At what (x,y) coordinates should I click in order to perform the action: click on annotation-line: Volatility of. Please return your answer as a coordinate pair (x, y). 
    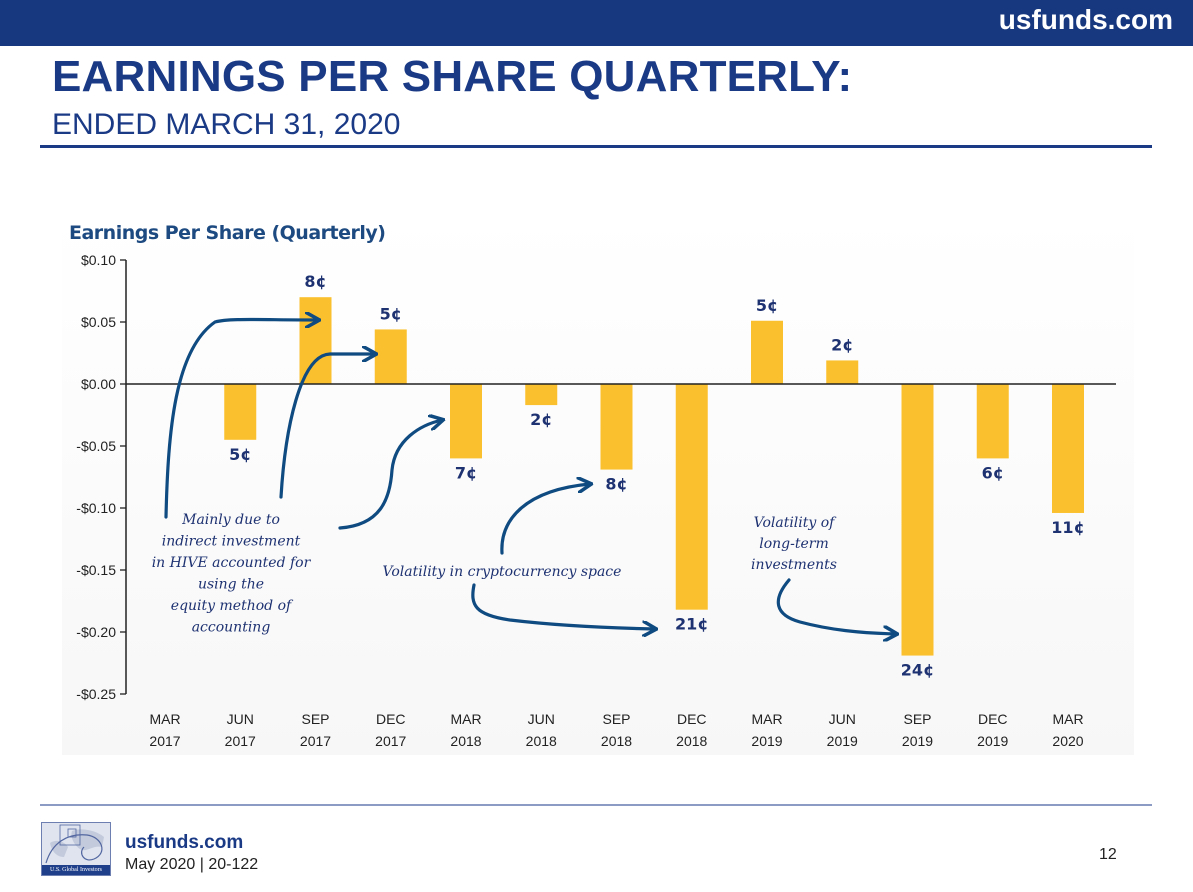
    Looking at the image, I should click on (796, 523).